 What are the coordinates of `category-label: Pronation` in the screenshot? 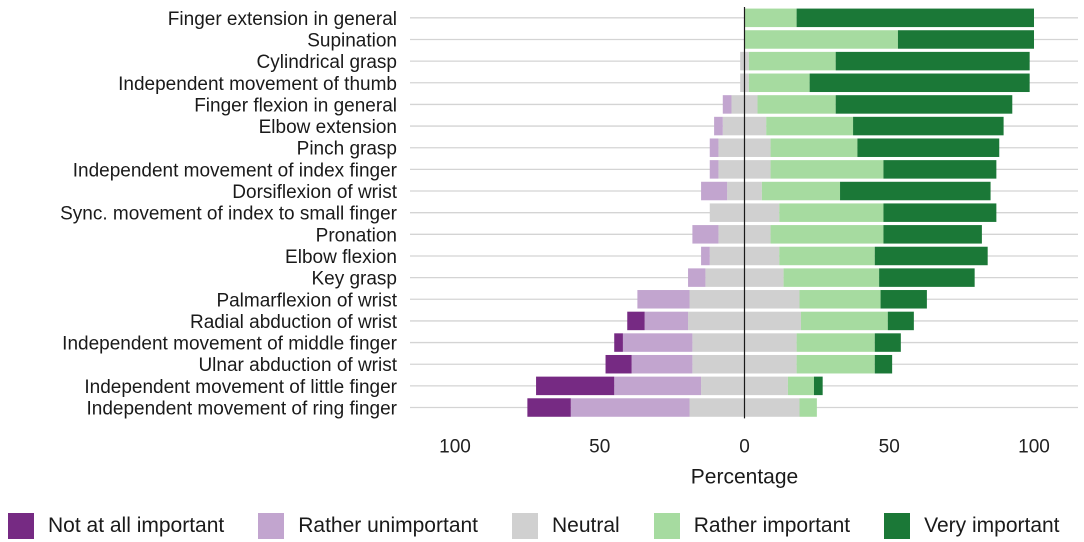 It's located at (356, 235).